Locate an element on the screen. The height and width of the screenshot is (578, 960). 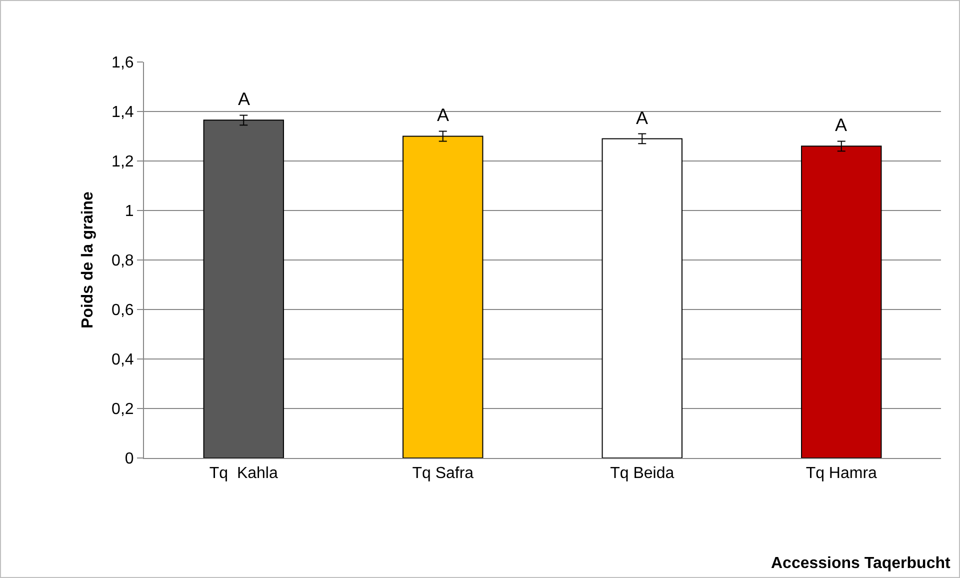
y-tick-label: 1,6 is located at coordinates (123, 63).